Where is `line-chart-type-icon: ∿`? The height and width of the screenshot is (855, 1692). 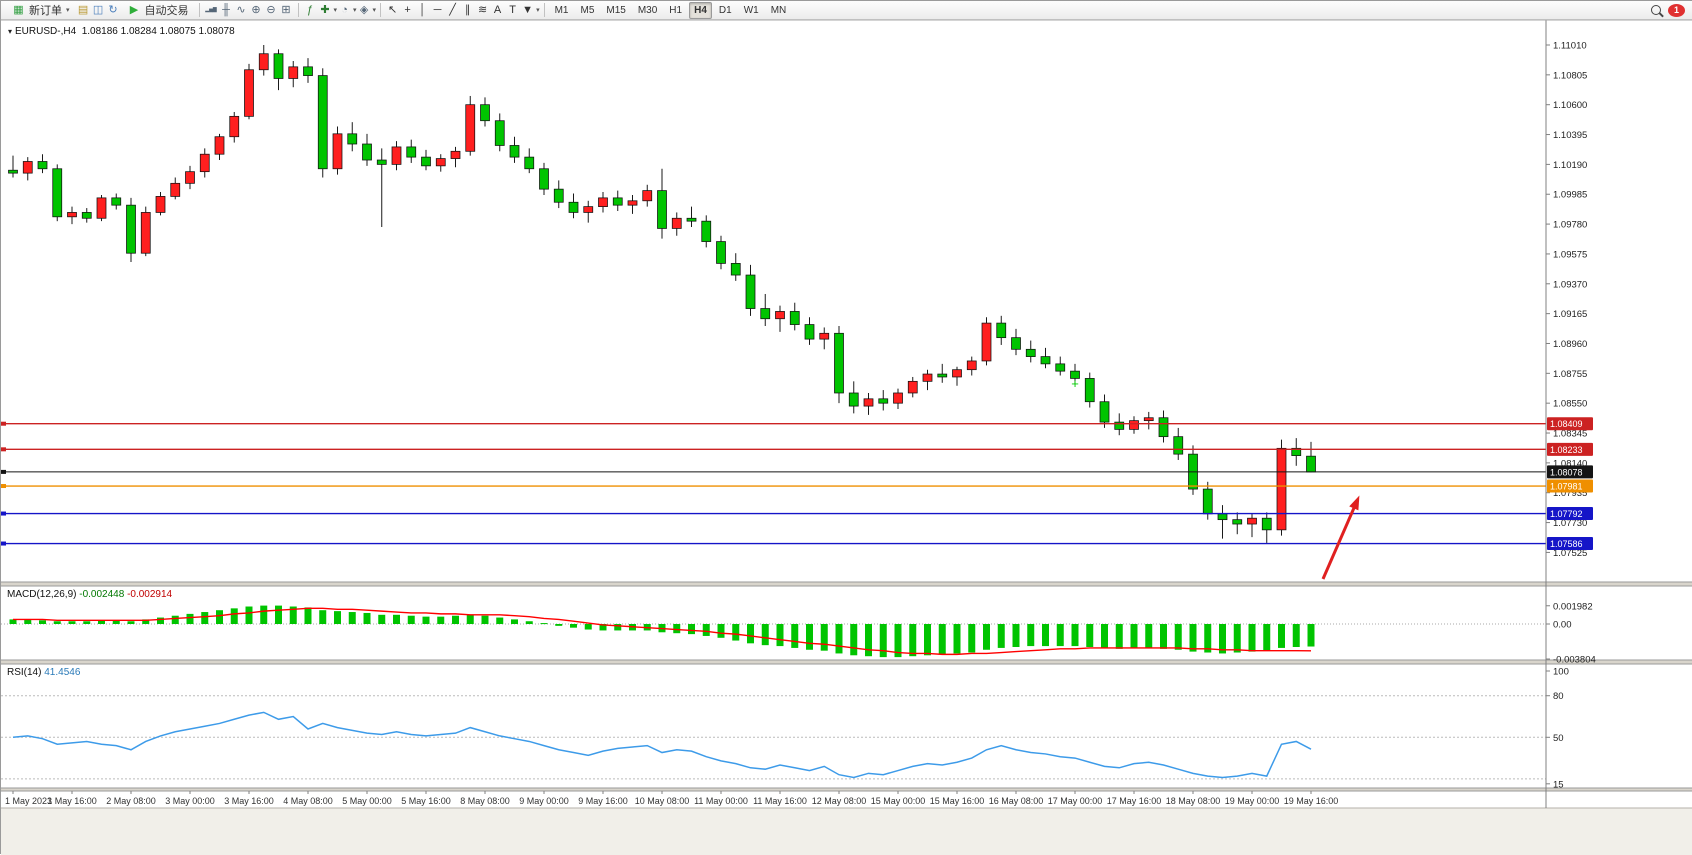 line-chart-type-icon: ∿ is located at coordinates (241, 10).